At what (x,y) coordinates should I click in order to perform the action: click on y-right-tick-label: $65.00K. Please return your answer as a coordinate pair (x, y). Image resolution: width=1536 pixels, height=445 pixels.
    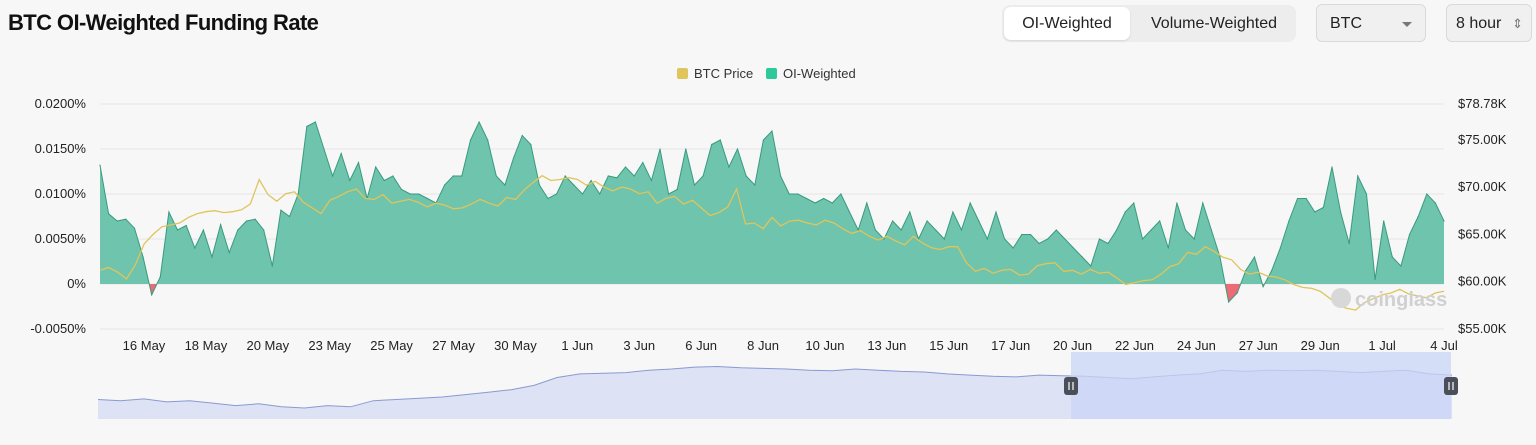
    Looking at the image, I should click on (1482, 233).